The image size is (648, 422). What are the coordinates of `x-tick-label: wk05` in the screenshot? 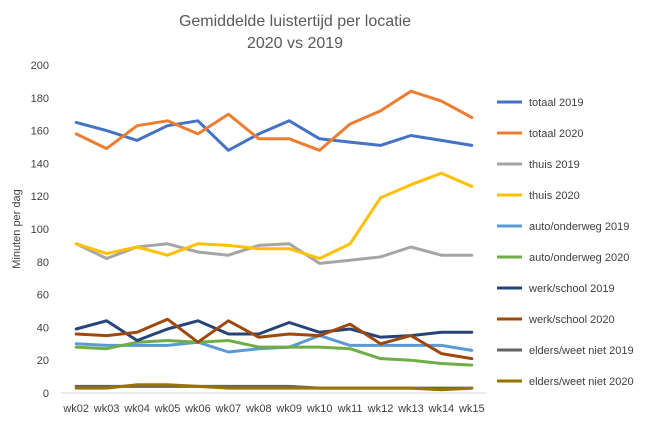 It's located at (167, 409).